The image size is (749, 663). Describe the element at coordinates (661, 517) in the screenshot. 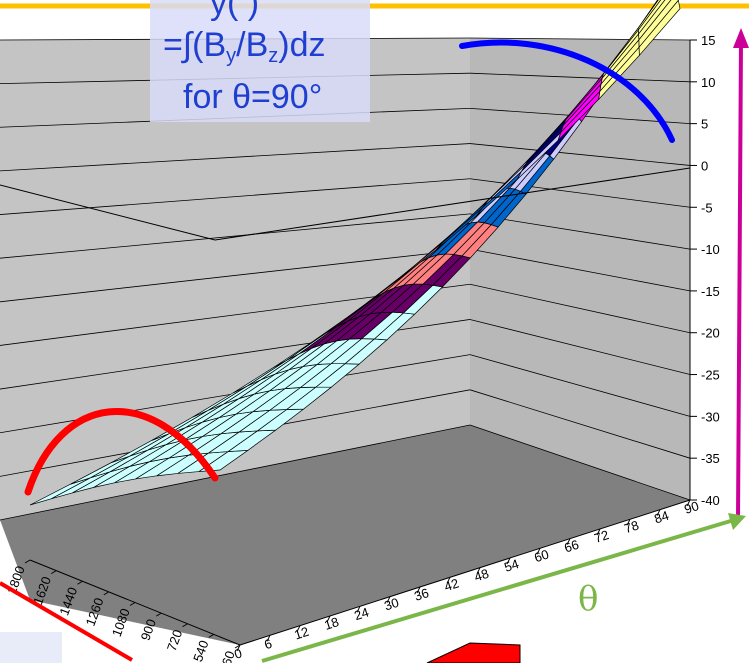

I see `theta-tick-label: 84` at that location.